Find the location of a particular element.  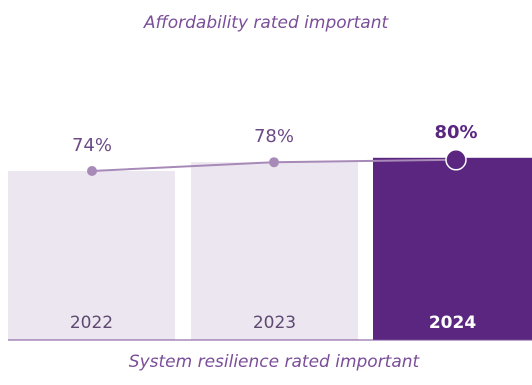

value-label-2023: 78% is located at coordinates (274, 136).